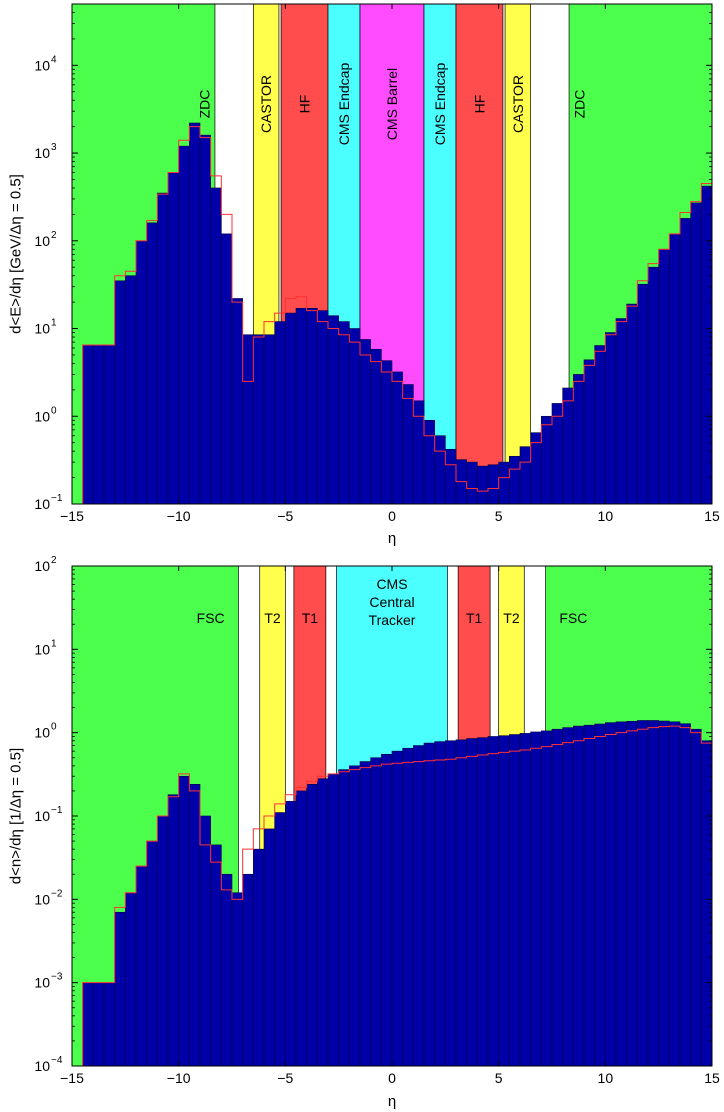 This screenshot has width=724, height=1112. I want to click on x-tick-label: −10, so click(179, 1078).